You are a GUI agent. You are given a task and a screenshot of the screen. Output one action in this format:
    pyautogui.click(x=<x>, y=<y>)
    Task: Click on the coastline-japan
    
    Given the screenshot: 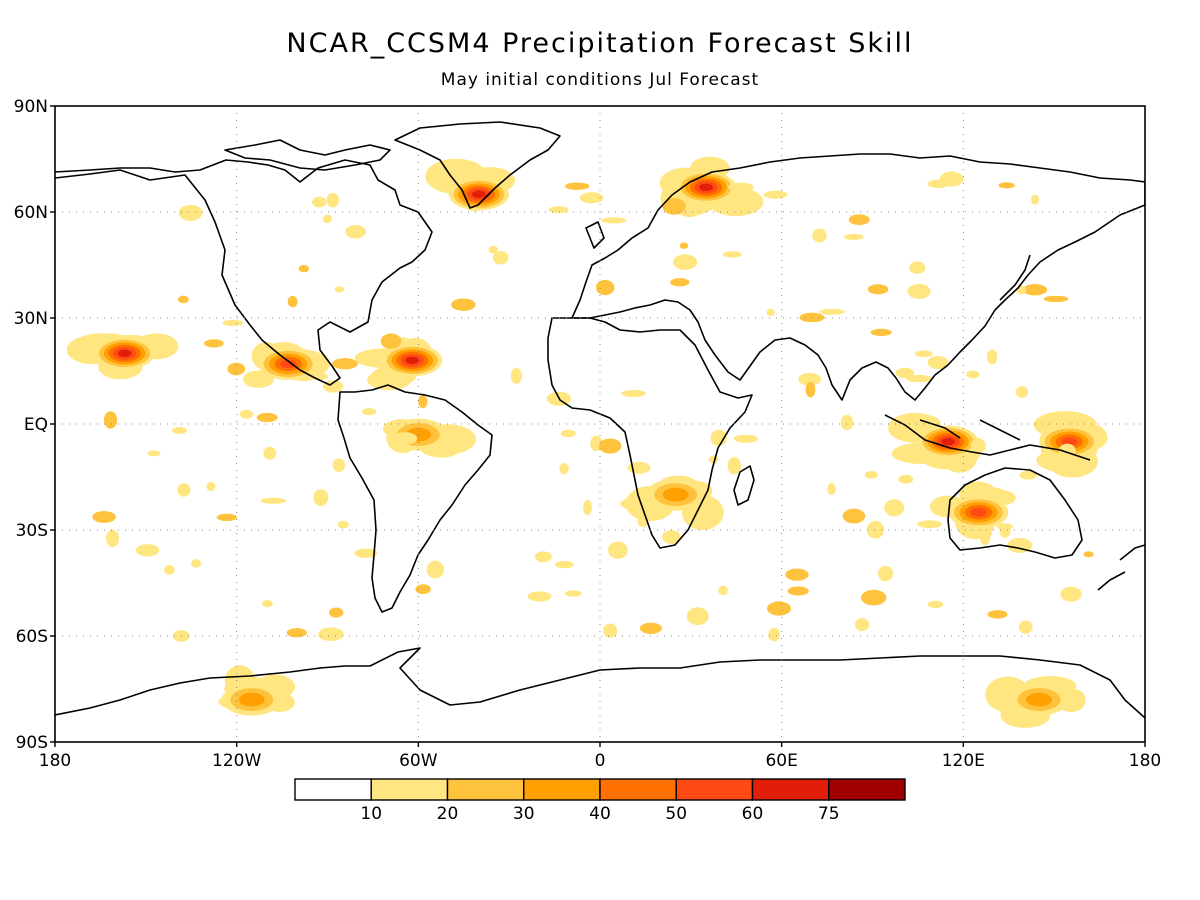 What is the action you would take?
    pyautogui.click(x=1015, y=277)
    